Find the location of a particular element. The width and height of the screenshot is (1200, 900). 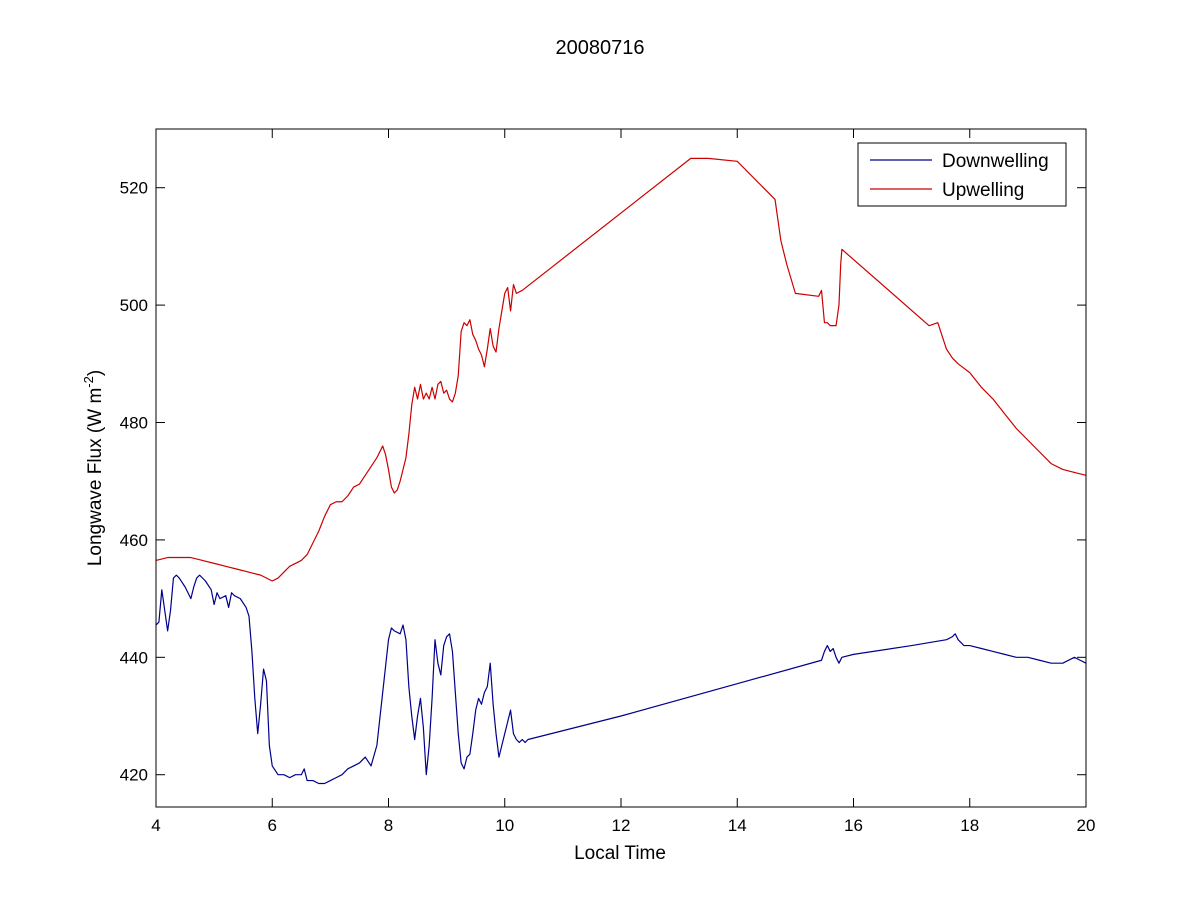

legend: Downwelling Upwelling is located at coordinates (962, 174).